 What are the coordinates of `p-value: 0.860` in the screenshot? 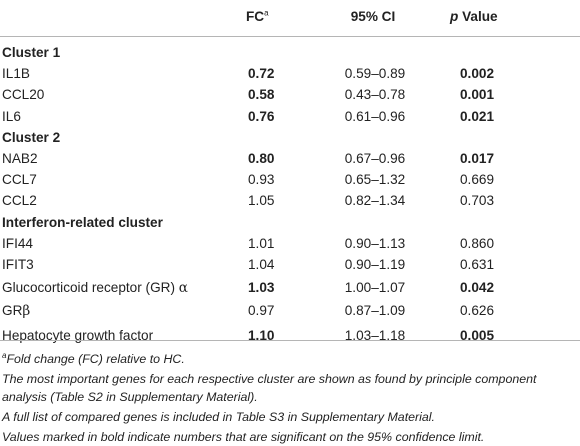 It's located at (477, 243).